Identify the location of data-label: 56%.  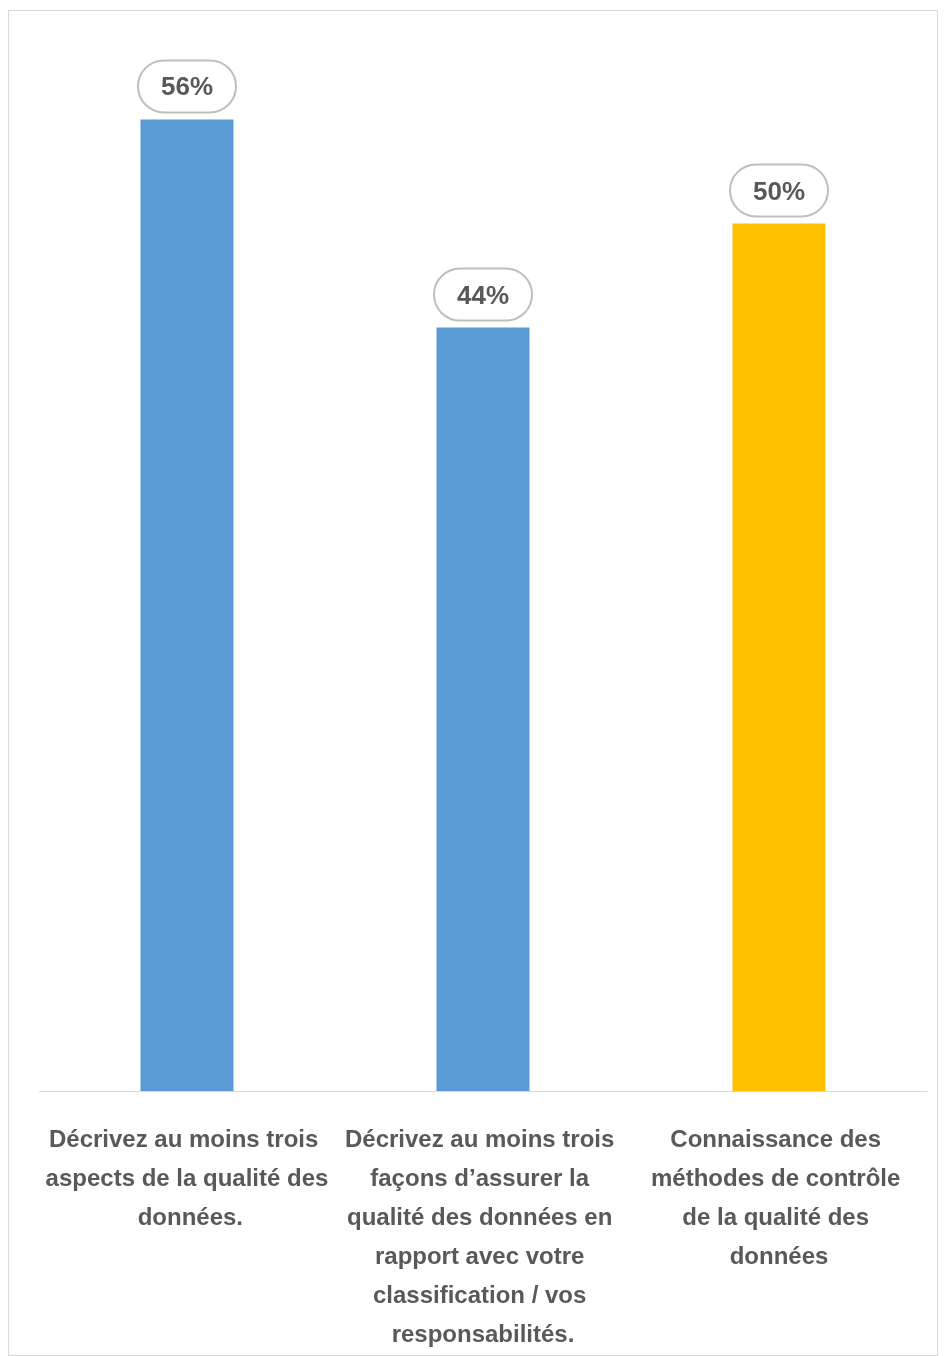
(187, 86).